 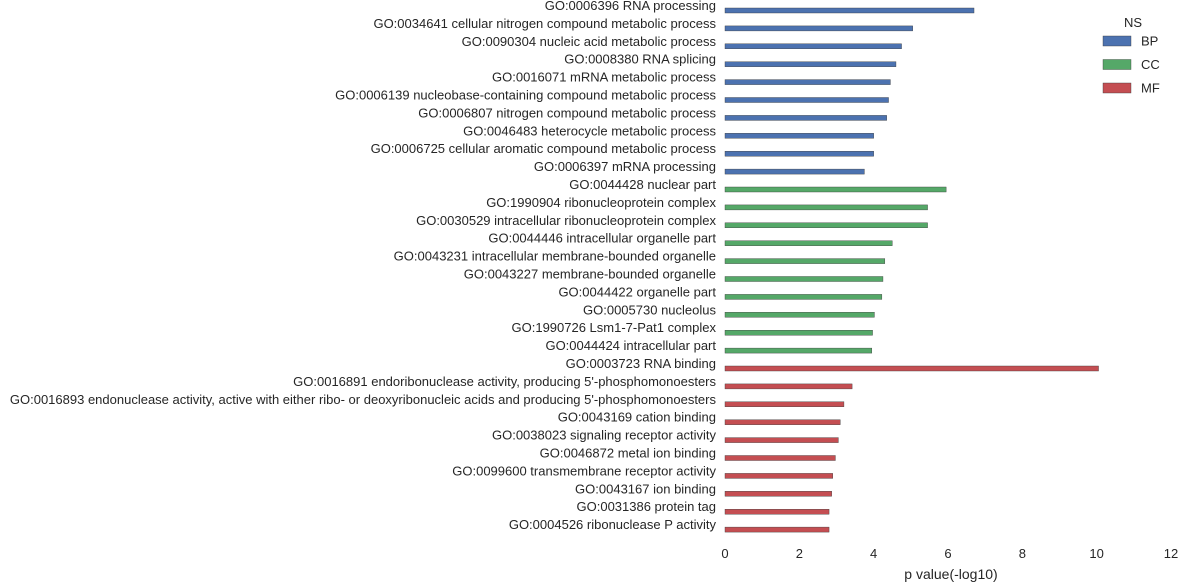 I want to click on x-tick-label: 0, so click(x=724, y=553).